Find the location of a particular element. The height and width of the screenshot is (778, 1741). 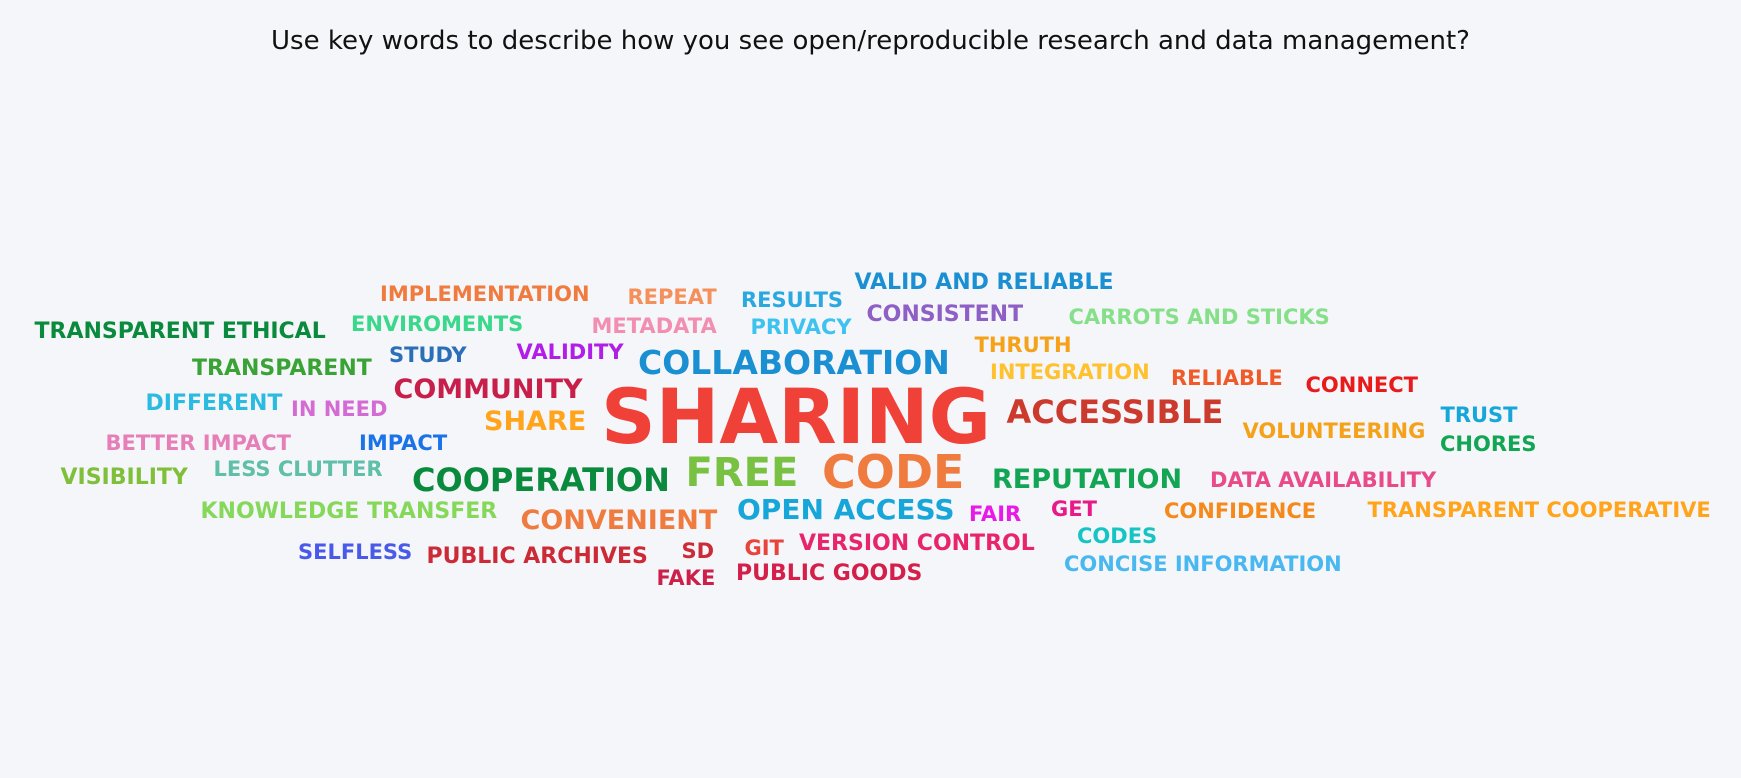

word-visibility: VISIBILITY is located at coordinates (124, 477).